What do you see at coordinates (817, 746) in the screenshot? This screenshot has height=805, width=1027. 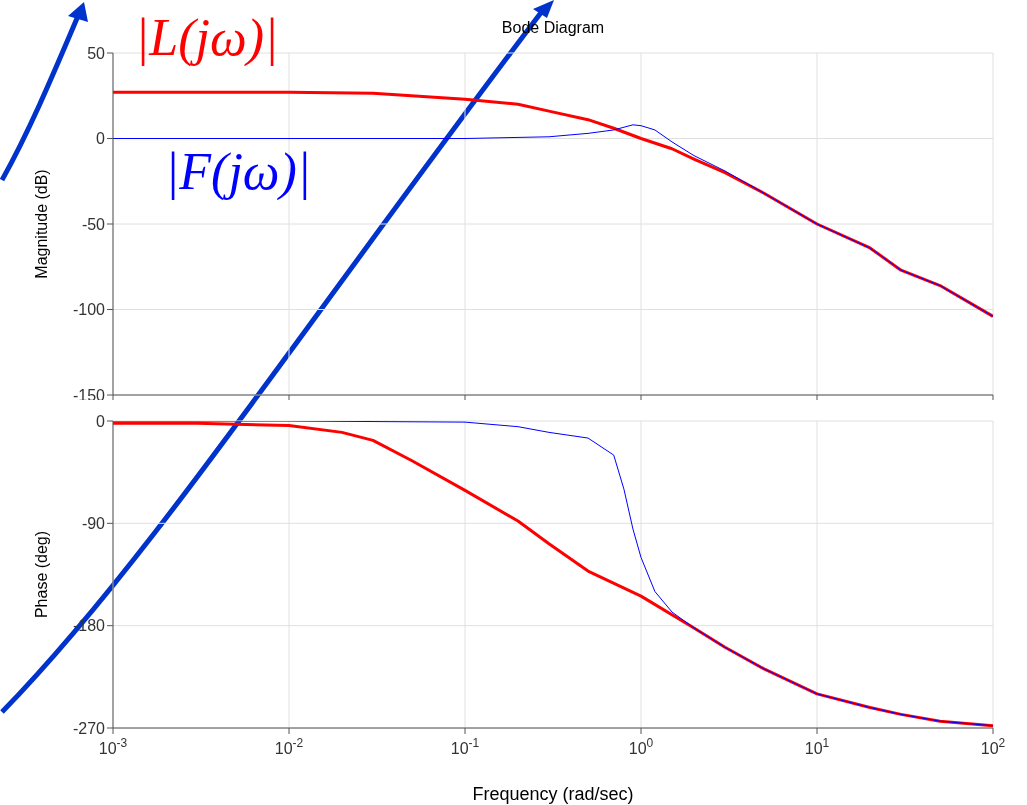 I see `x-tick-label: 10$^{1}$` at bounding box center [817, 746].